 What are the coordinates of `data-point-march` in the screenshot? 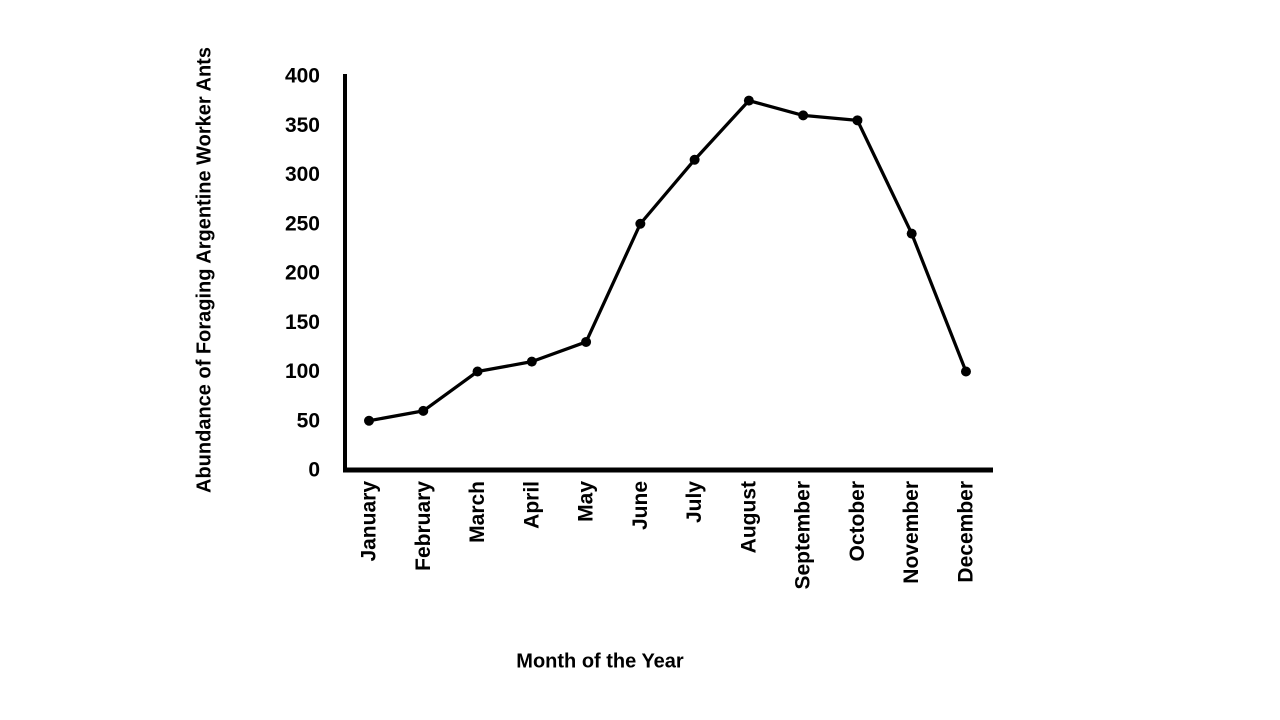 It's located at (477, 371).